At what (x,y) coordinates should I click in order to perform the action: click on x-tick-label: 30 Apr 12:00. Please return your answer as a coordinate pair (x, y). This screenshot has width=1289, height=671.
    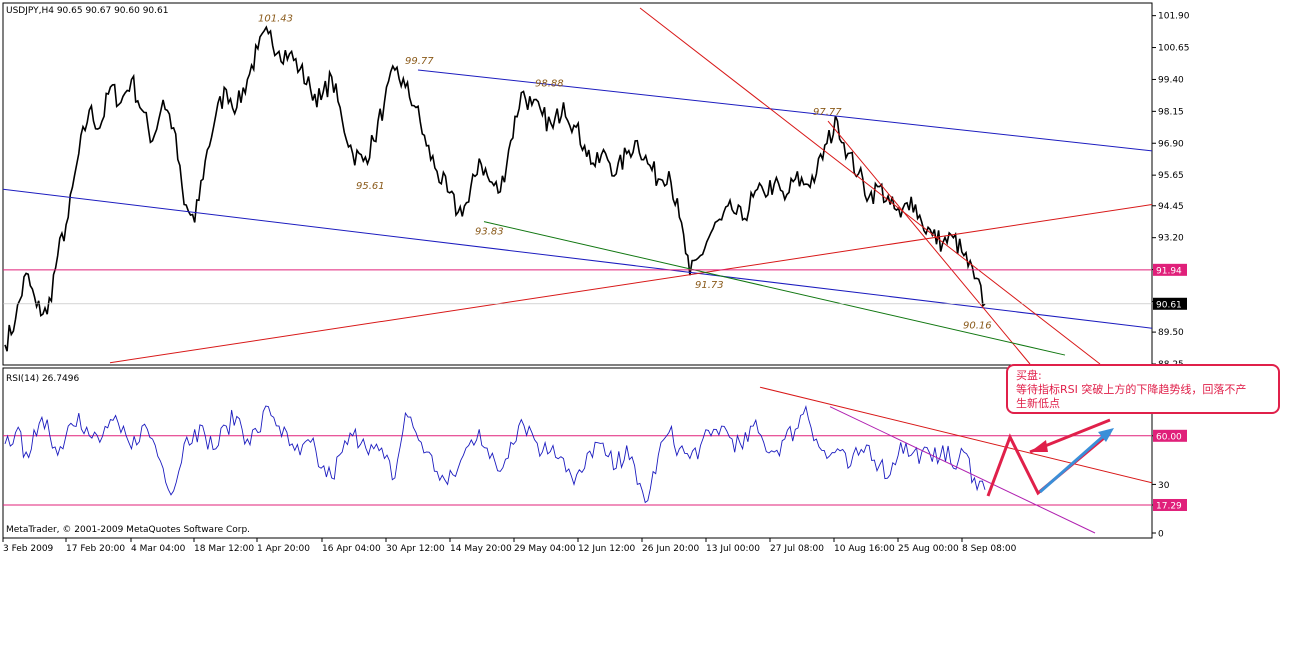
    Looking at the image, I should click on (415, 549).